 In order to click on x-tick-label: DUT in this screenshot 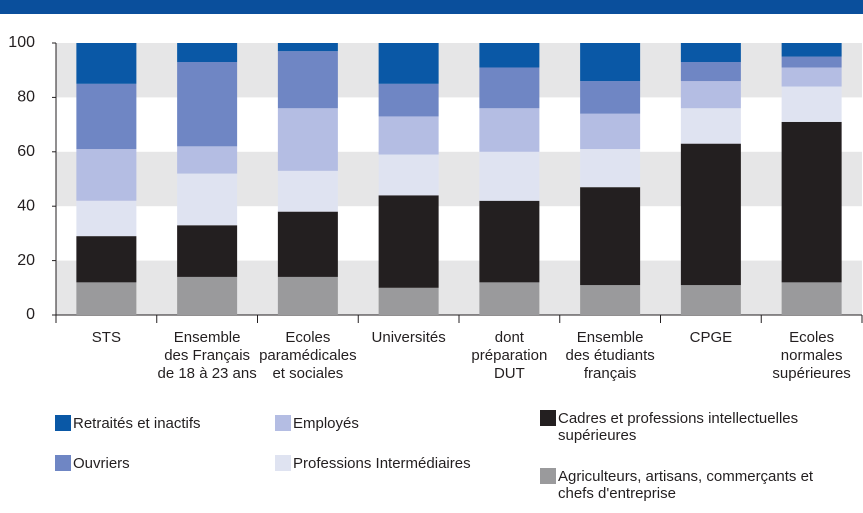, I will do `click(509, 373)`.